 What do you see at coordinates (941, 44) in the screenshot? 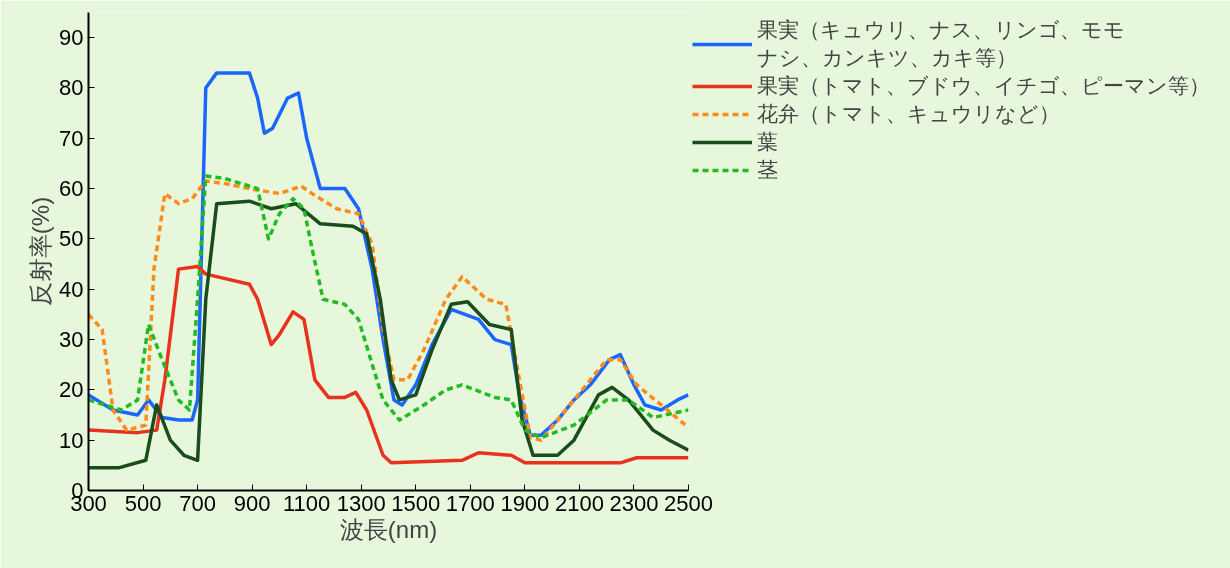
I see `legend-label: 果実（キュウリ、ナス、リンゴ、モモナシ、カンキツ、カキ等）` at bounding box center [941, 44].